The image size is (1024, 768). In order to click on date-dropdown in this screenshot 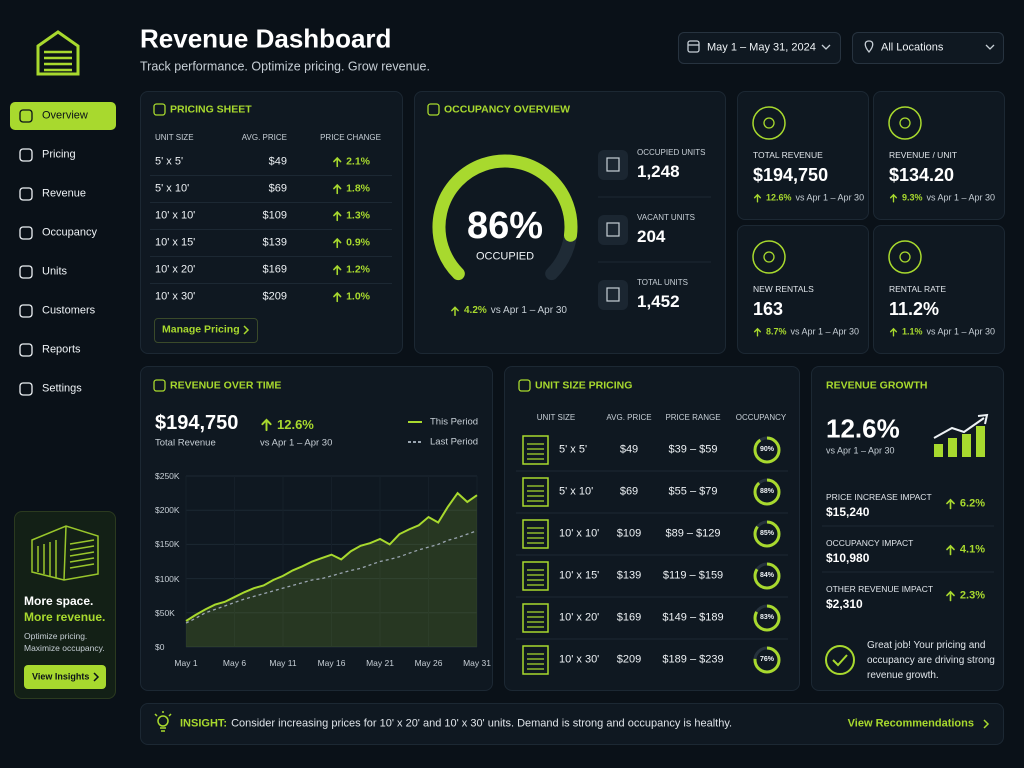, I will do `click(759, 48)`.